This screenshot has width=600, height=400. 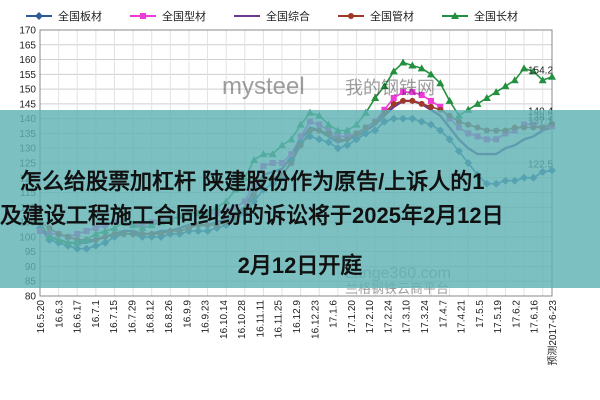 I want to click on x-tick-label: 17.2.10, so click(x=370, y=317).